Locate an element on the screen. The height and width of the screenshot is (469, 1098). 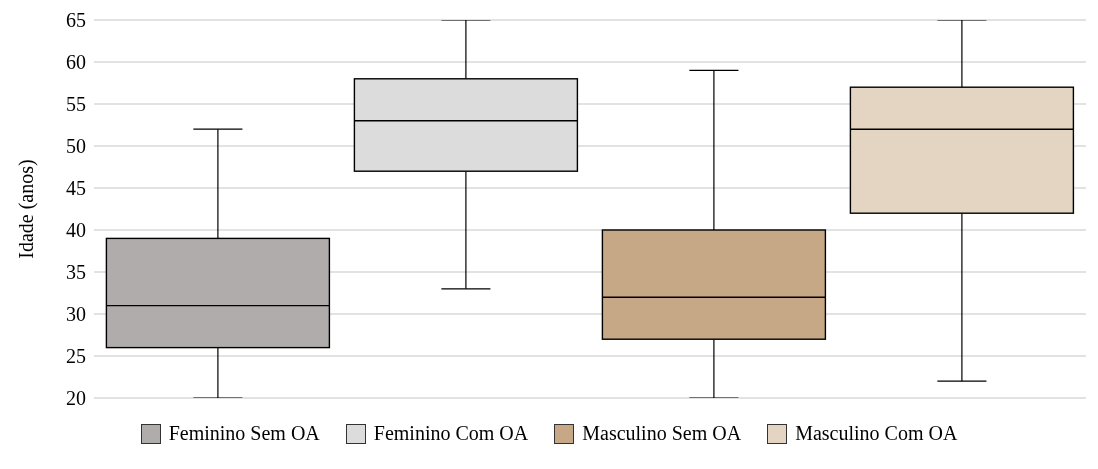
y-tick-label: 50 is located at coordinates (76, 146).